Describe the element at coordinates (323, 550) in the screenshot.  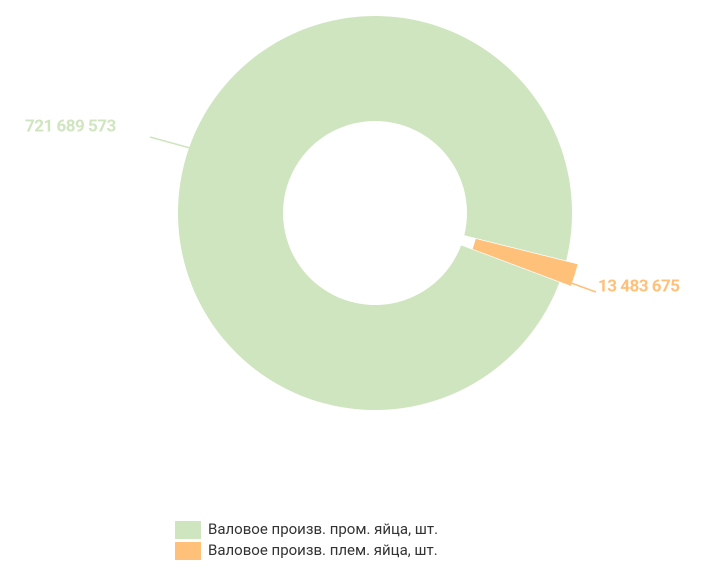
I see `legend-label: Валовое произв. плем. яйца, шт.` at that location.